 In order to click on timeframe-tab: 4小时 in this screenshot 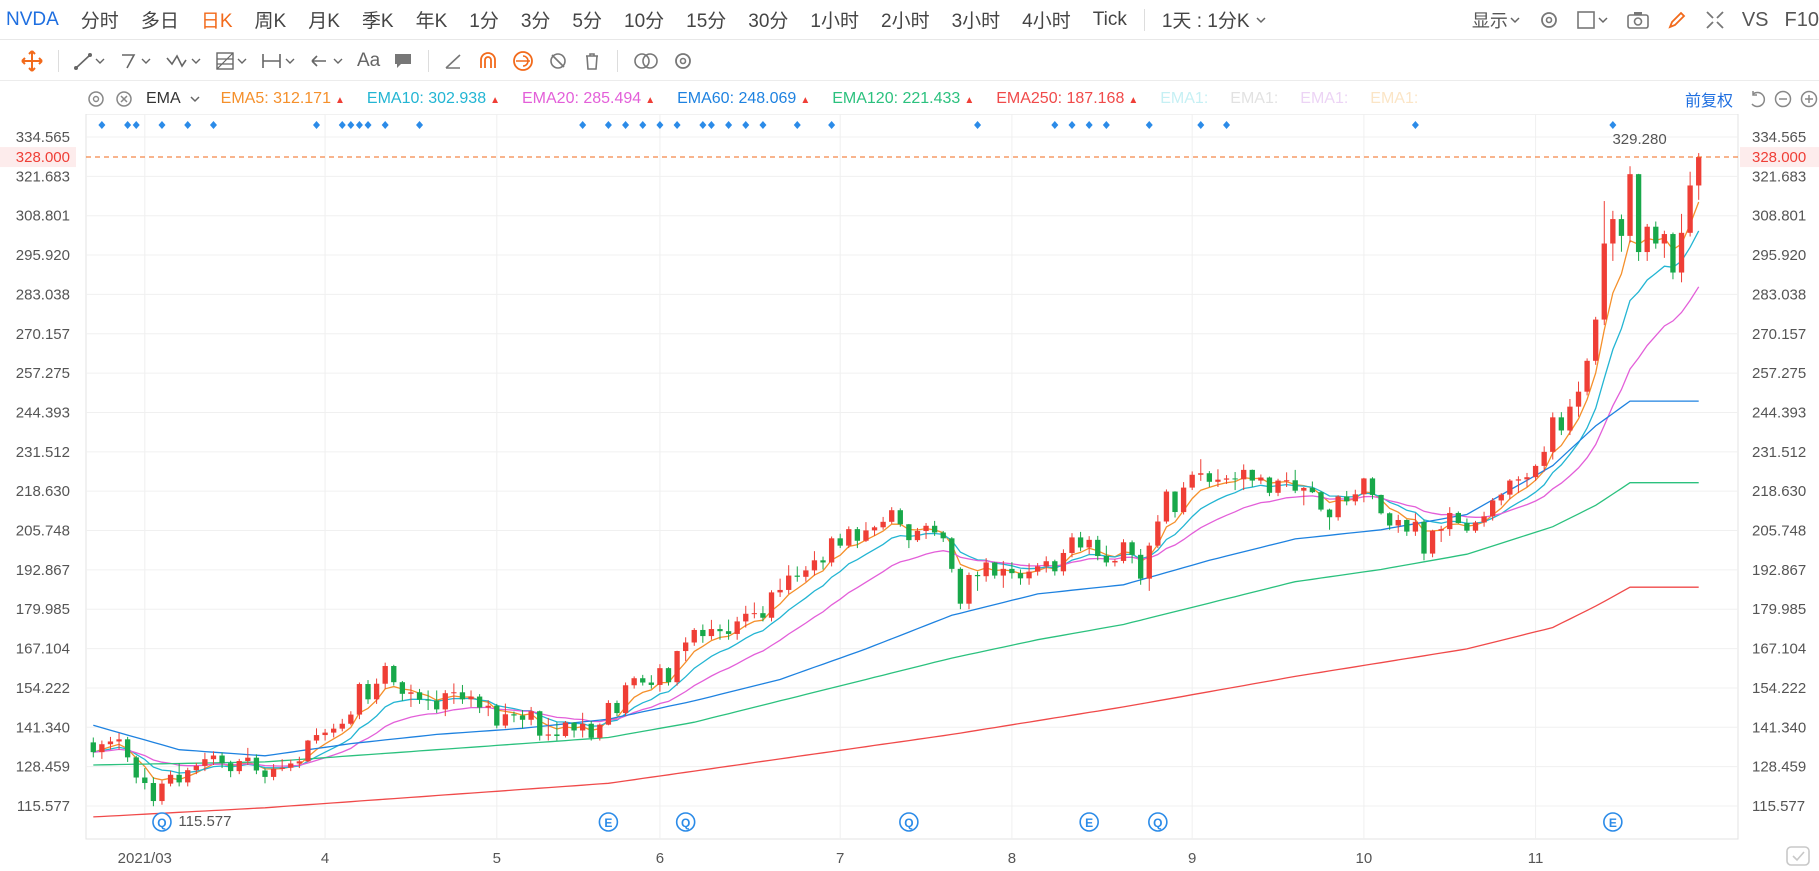, I will do `click(1046, 21)`.